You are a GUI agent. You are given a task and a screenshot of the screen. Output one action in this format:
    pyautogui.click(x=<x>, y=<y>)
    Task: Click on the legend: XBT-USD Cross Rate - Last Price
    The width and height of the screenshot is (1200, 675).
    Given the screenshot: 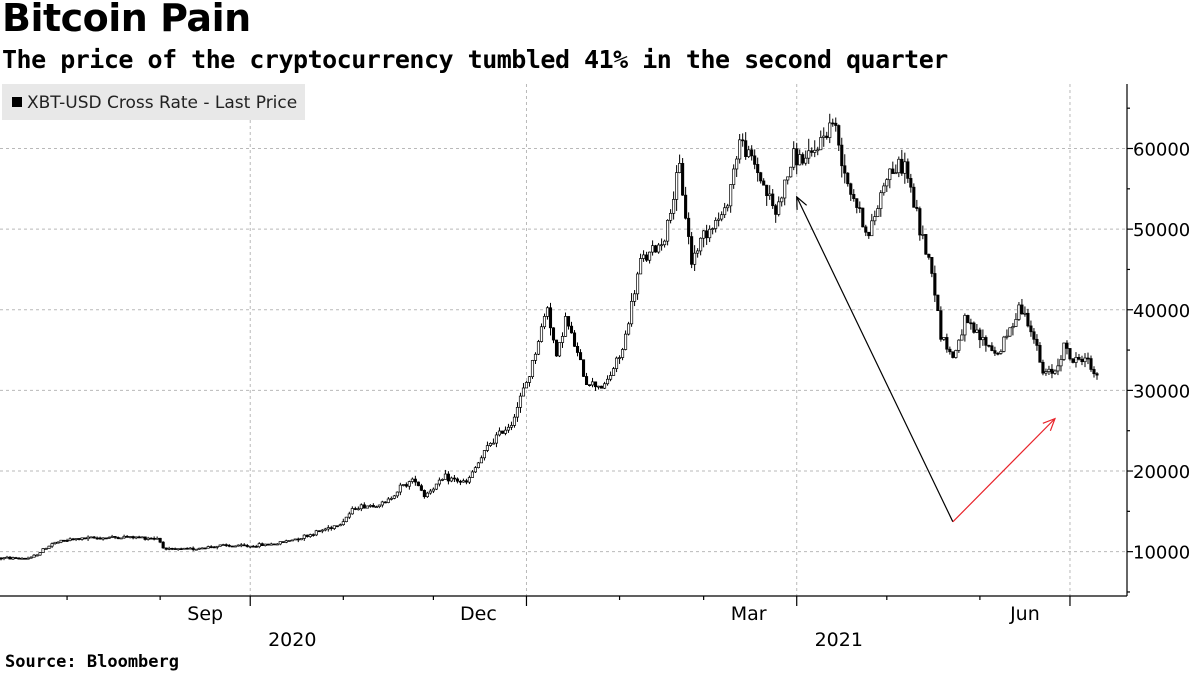 What is the action you would take?
    pyautogui.click(x=153, y=102)
    